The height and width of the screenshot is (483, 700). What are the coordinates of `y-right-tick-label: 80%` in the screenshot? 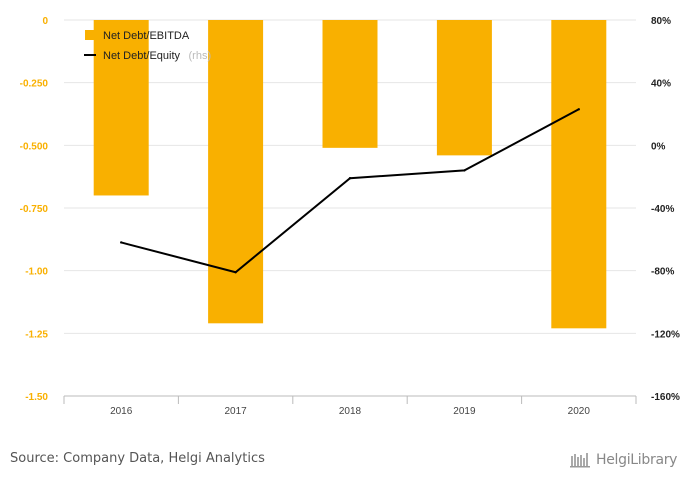 It's located at (661, 21).